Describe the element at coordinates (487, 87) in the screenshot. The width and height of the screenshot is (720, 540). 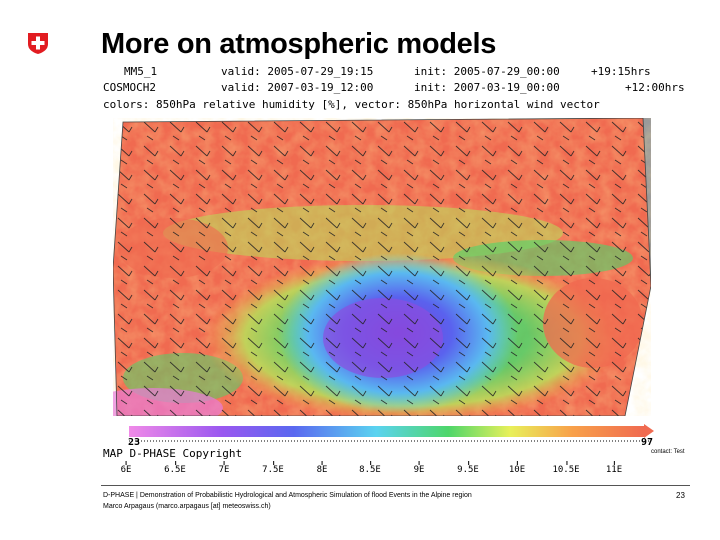
I see `header-init-2: init: 2007-03-19_00:00` at that location.